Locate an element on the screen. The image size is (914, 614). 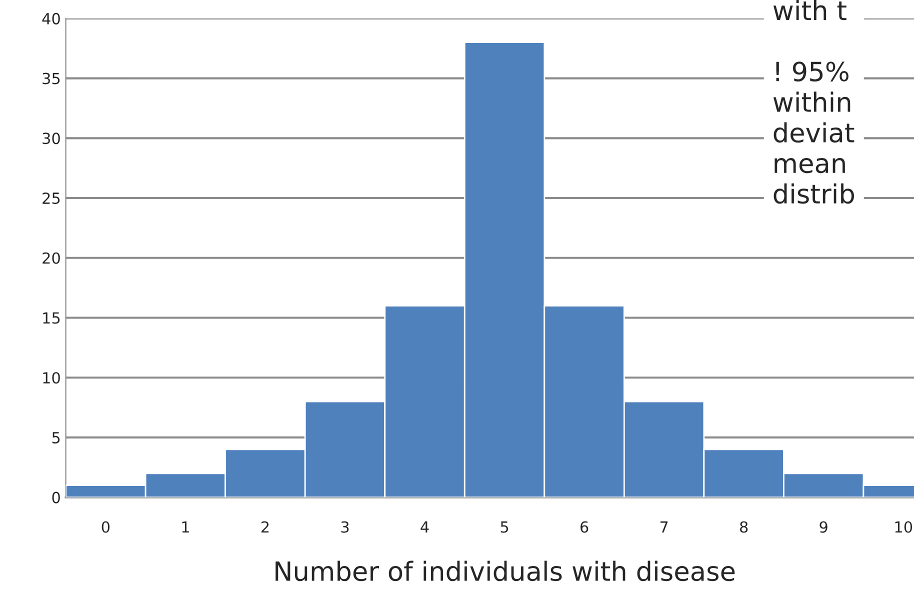
y-tick-label: 10 is located at coordinates (51, 378).